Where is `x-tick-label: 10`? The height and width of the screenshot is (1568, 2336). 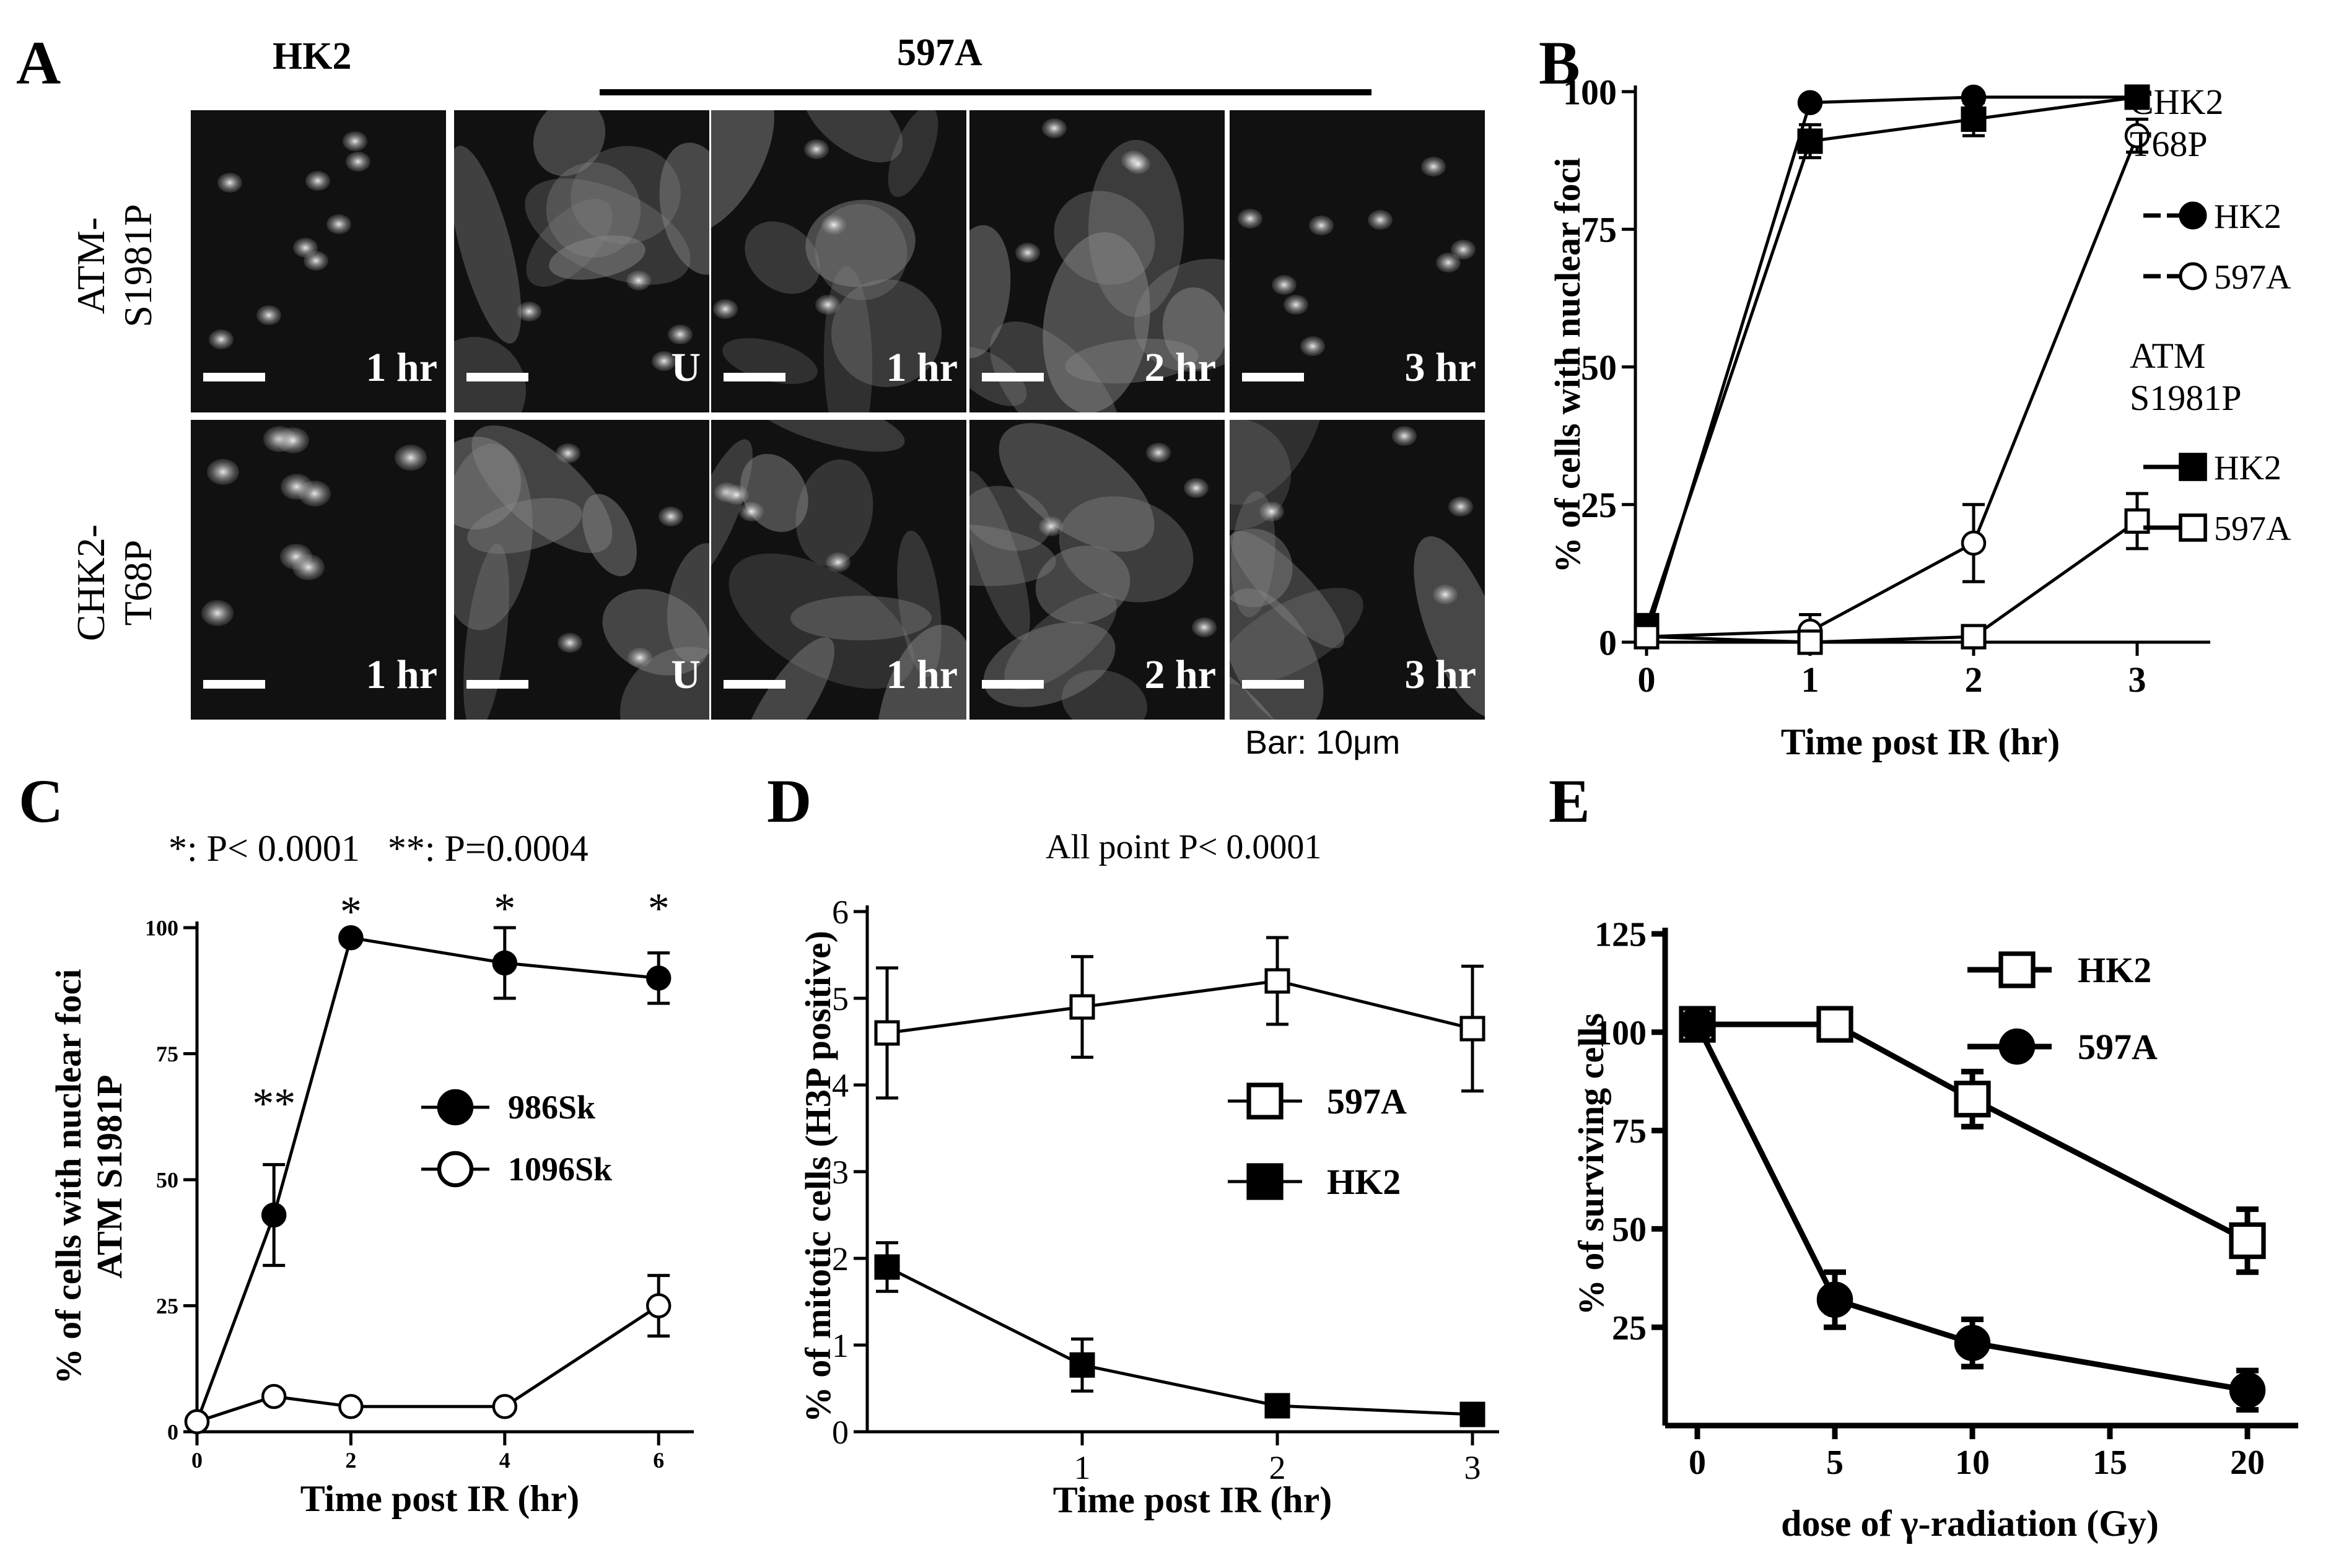
x-tick-label: 10 is located at coordinates (1972, 1463).